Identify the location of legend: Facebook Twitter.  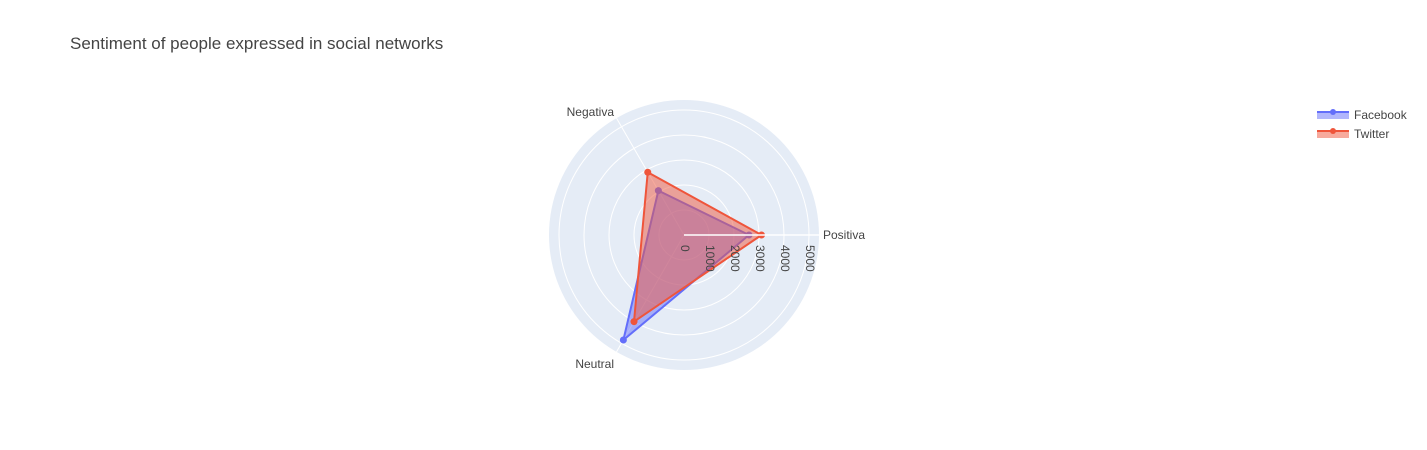
(1361, 124).